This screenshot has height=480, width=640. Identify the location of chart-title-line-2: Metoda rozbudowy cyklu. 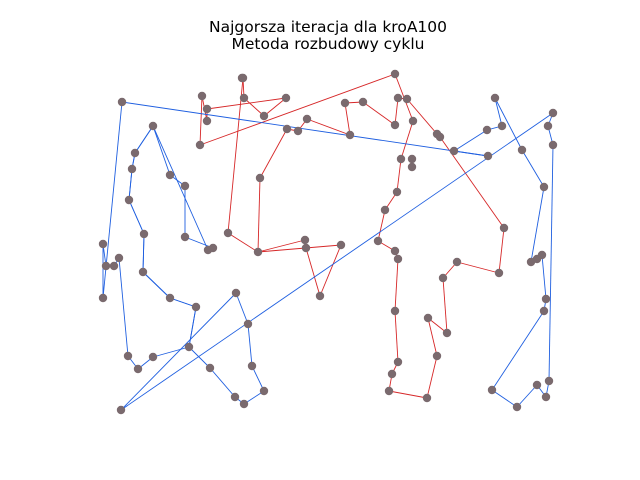
(328, 44).